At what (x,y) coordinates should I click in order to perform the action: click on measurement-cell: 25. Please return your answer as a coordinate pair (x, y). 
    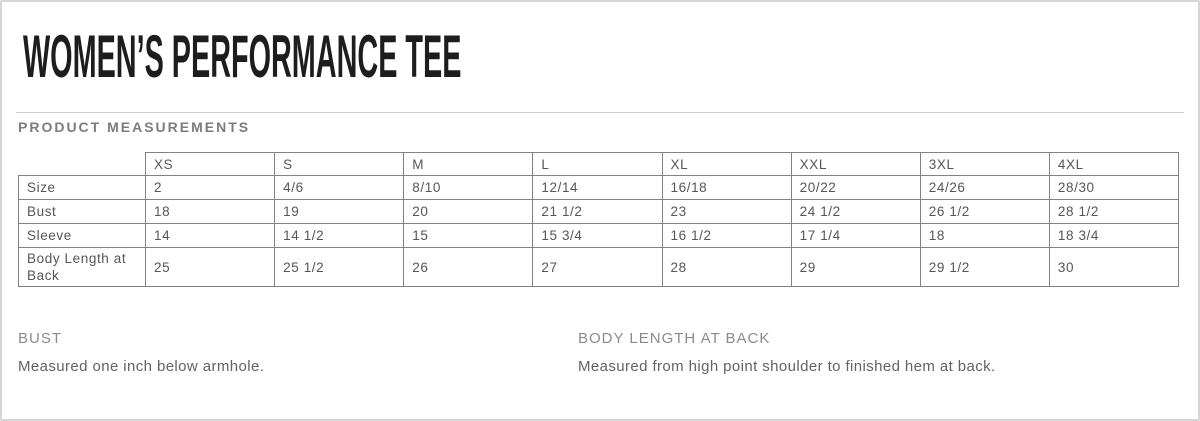
    Looking at the image, I should click on (210, 267).